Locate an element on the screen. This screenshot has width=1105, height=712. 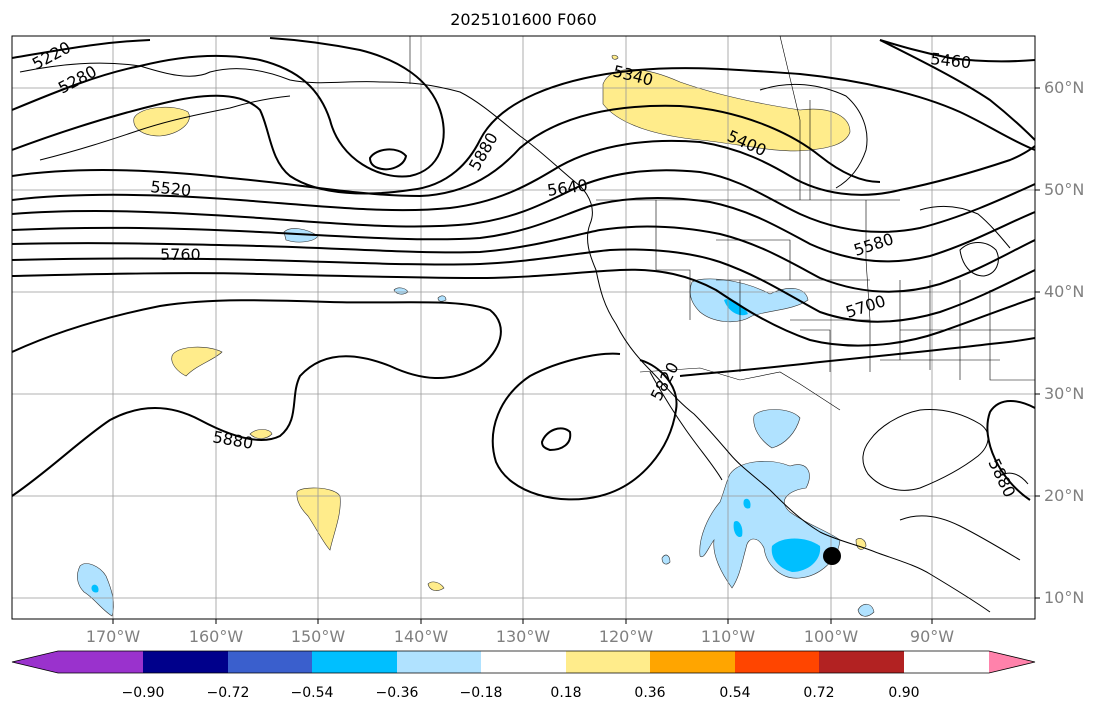
colorbar-outline is located at coordinates (523, 662).